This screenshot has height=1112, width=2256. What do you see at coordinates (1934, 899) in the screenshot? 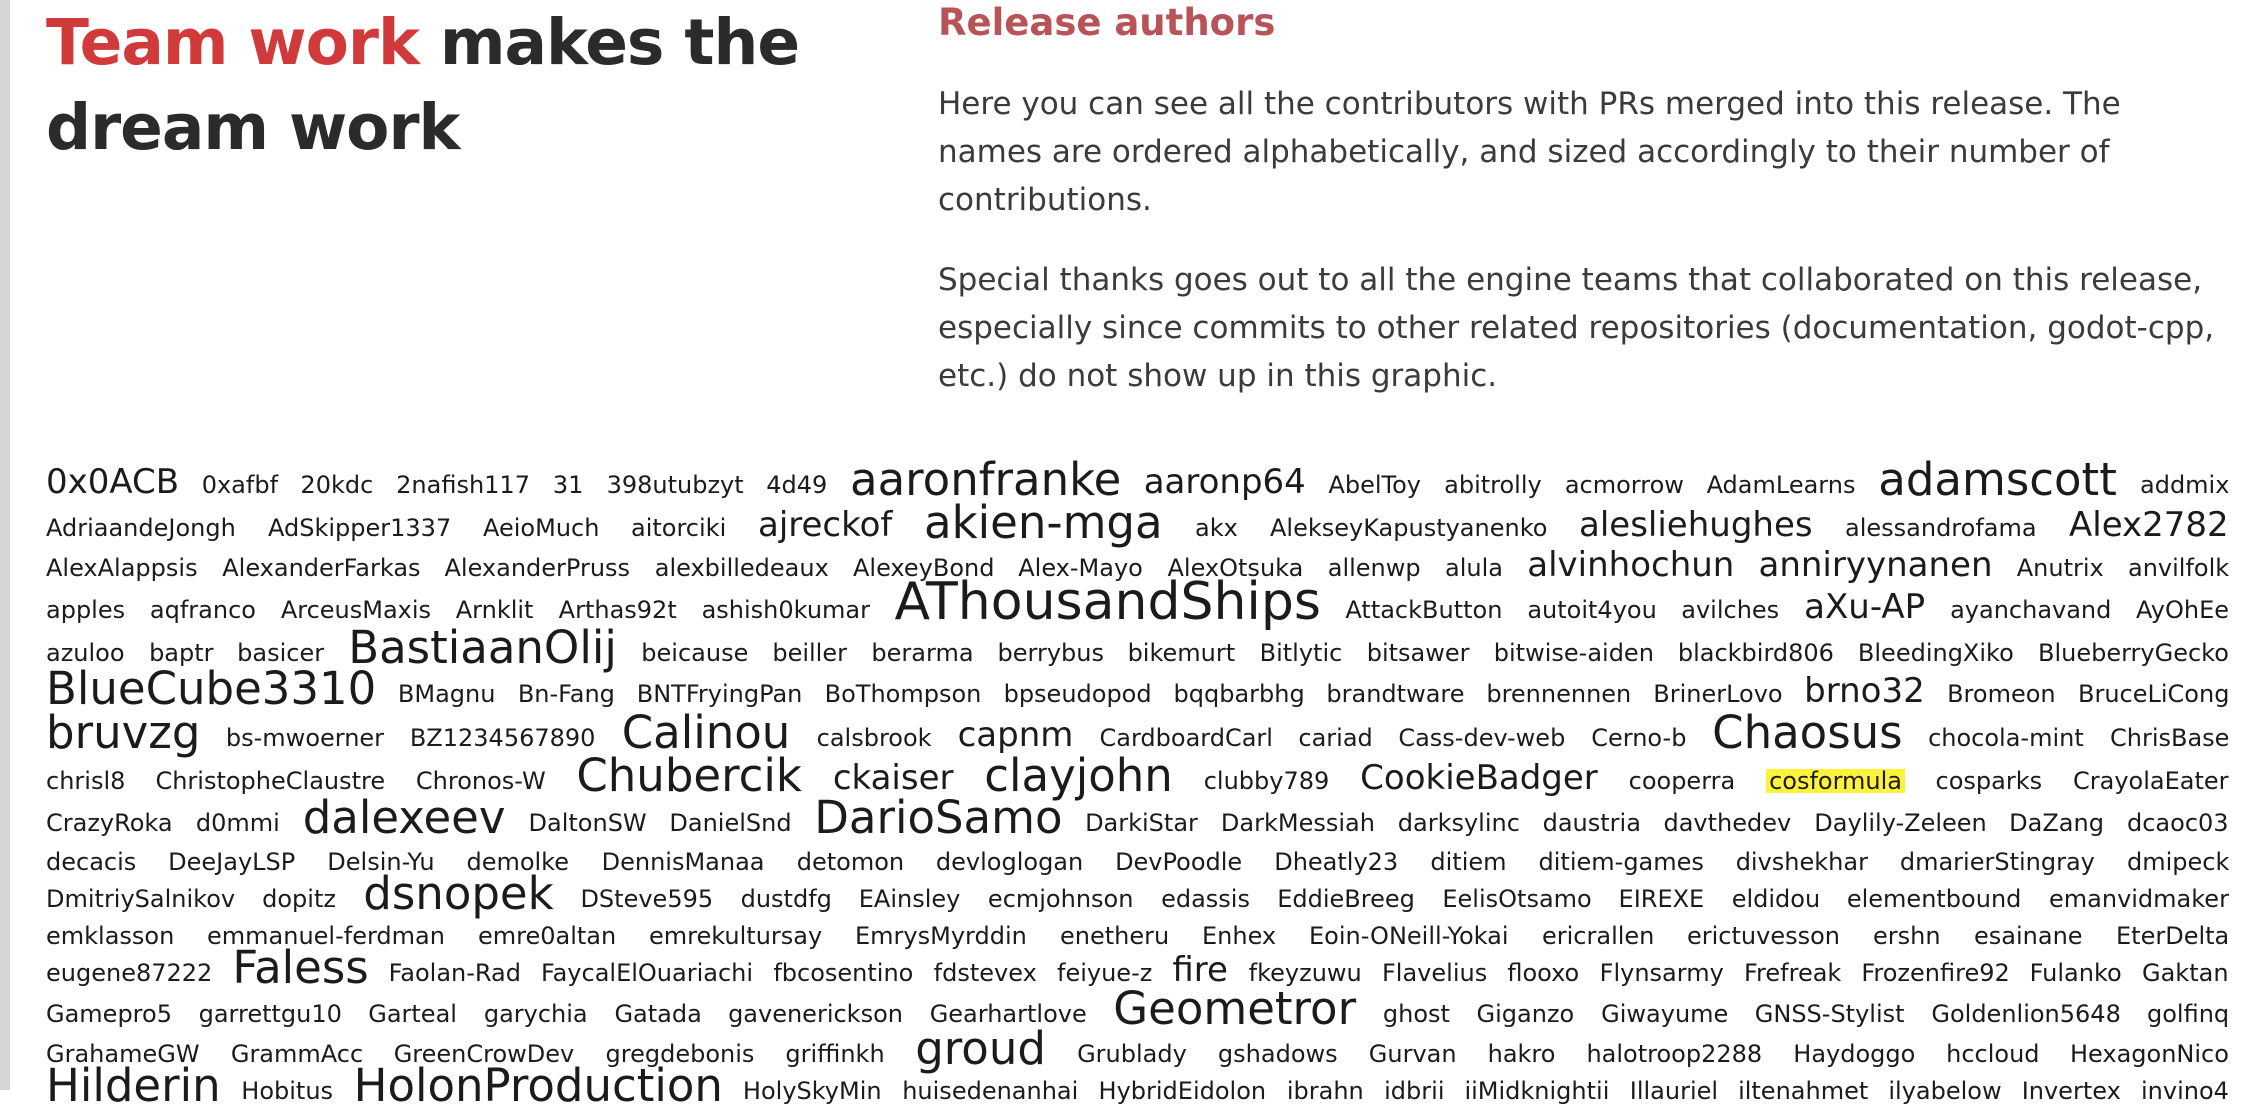
I see `author-name: elementbound` at bounding box center [1934, 899].